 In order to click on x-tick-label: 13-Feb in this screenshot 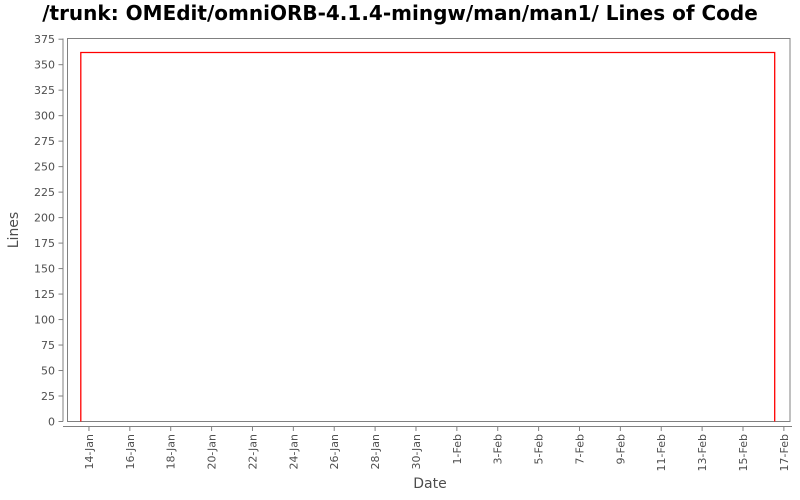, I will do `click(702, 452)`.